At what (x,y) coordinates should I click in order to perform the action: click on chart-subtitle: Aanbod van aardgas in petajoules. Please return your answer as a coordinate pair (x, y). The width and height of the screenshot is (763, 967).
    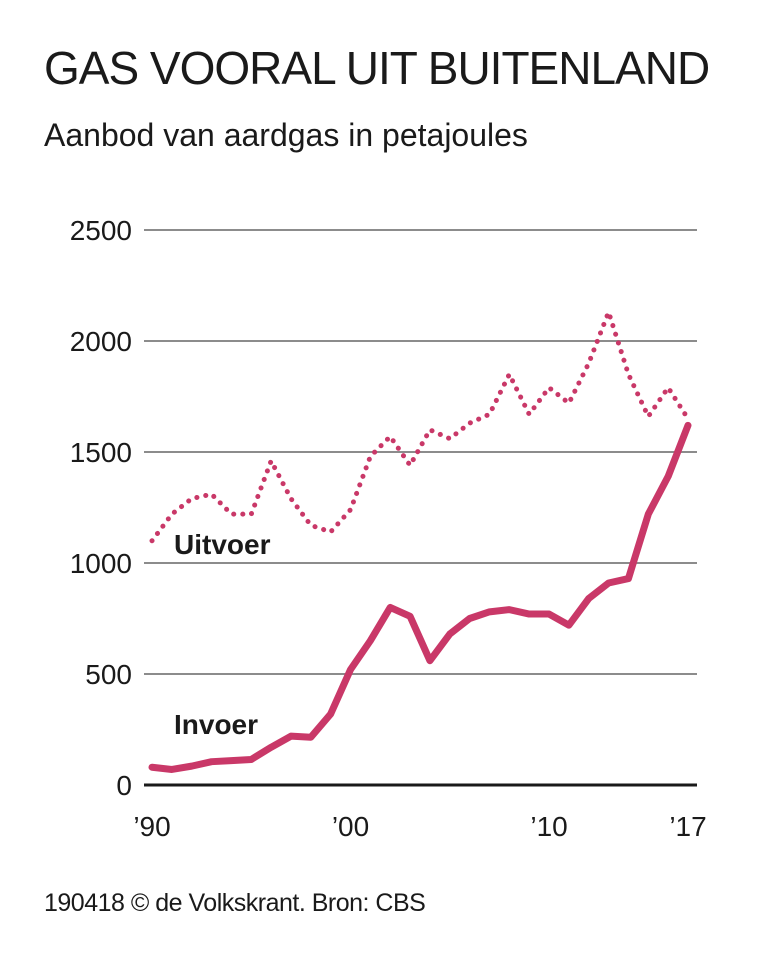
    Looking at the image, I should click on (286, 135).